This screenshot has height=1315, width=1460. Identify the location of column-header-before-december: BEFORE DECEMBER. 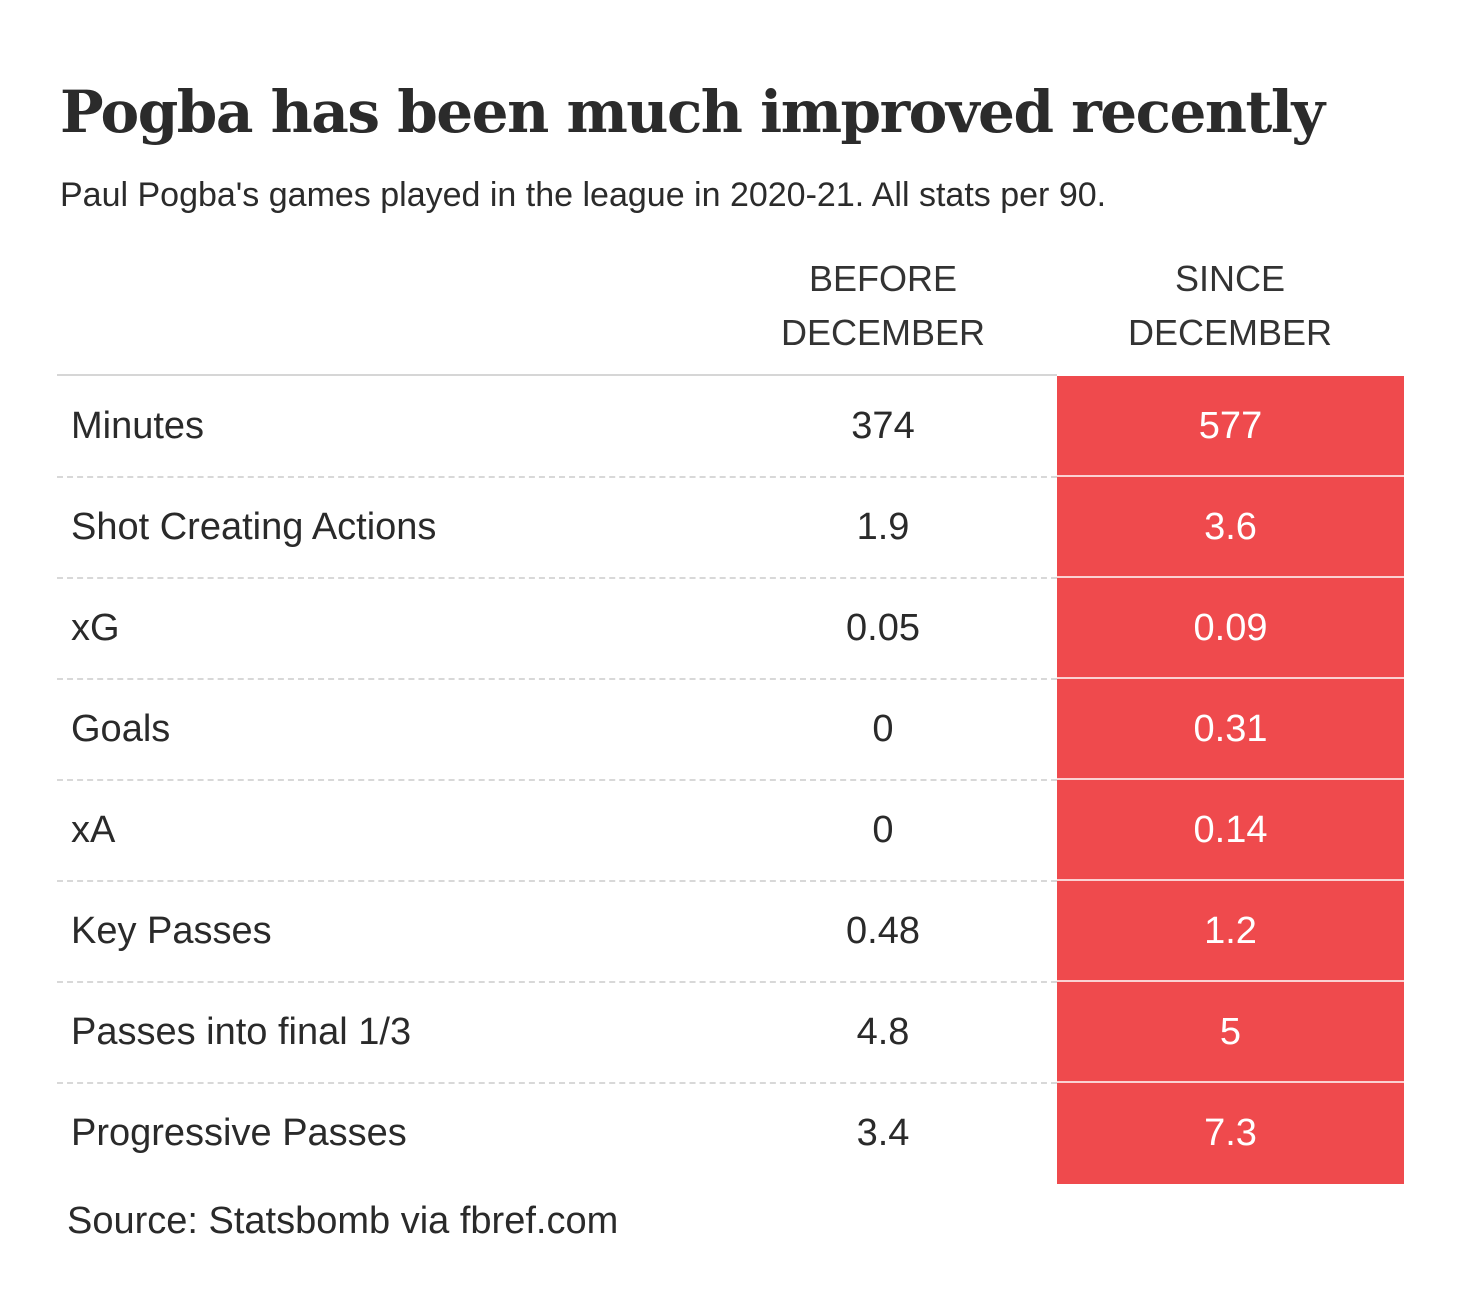
(883, 306).